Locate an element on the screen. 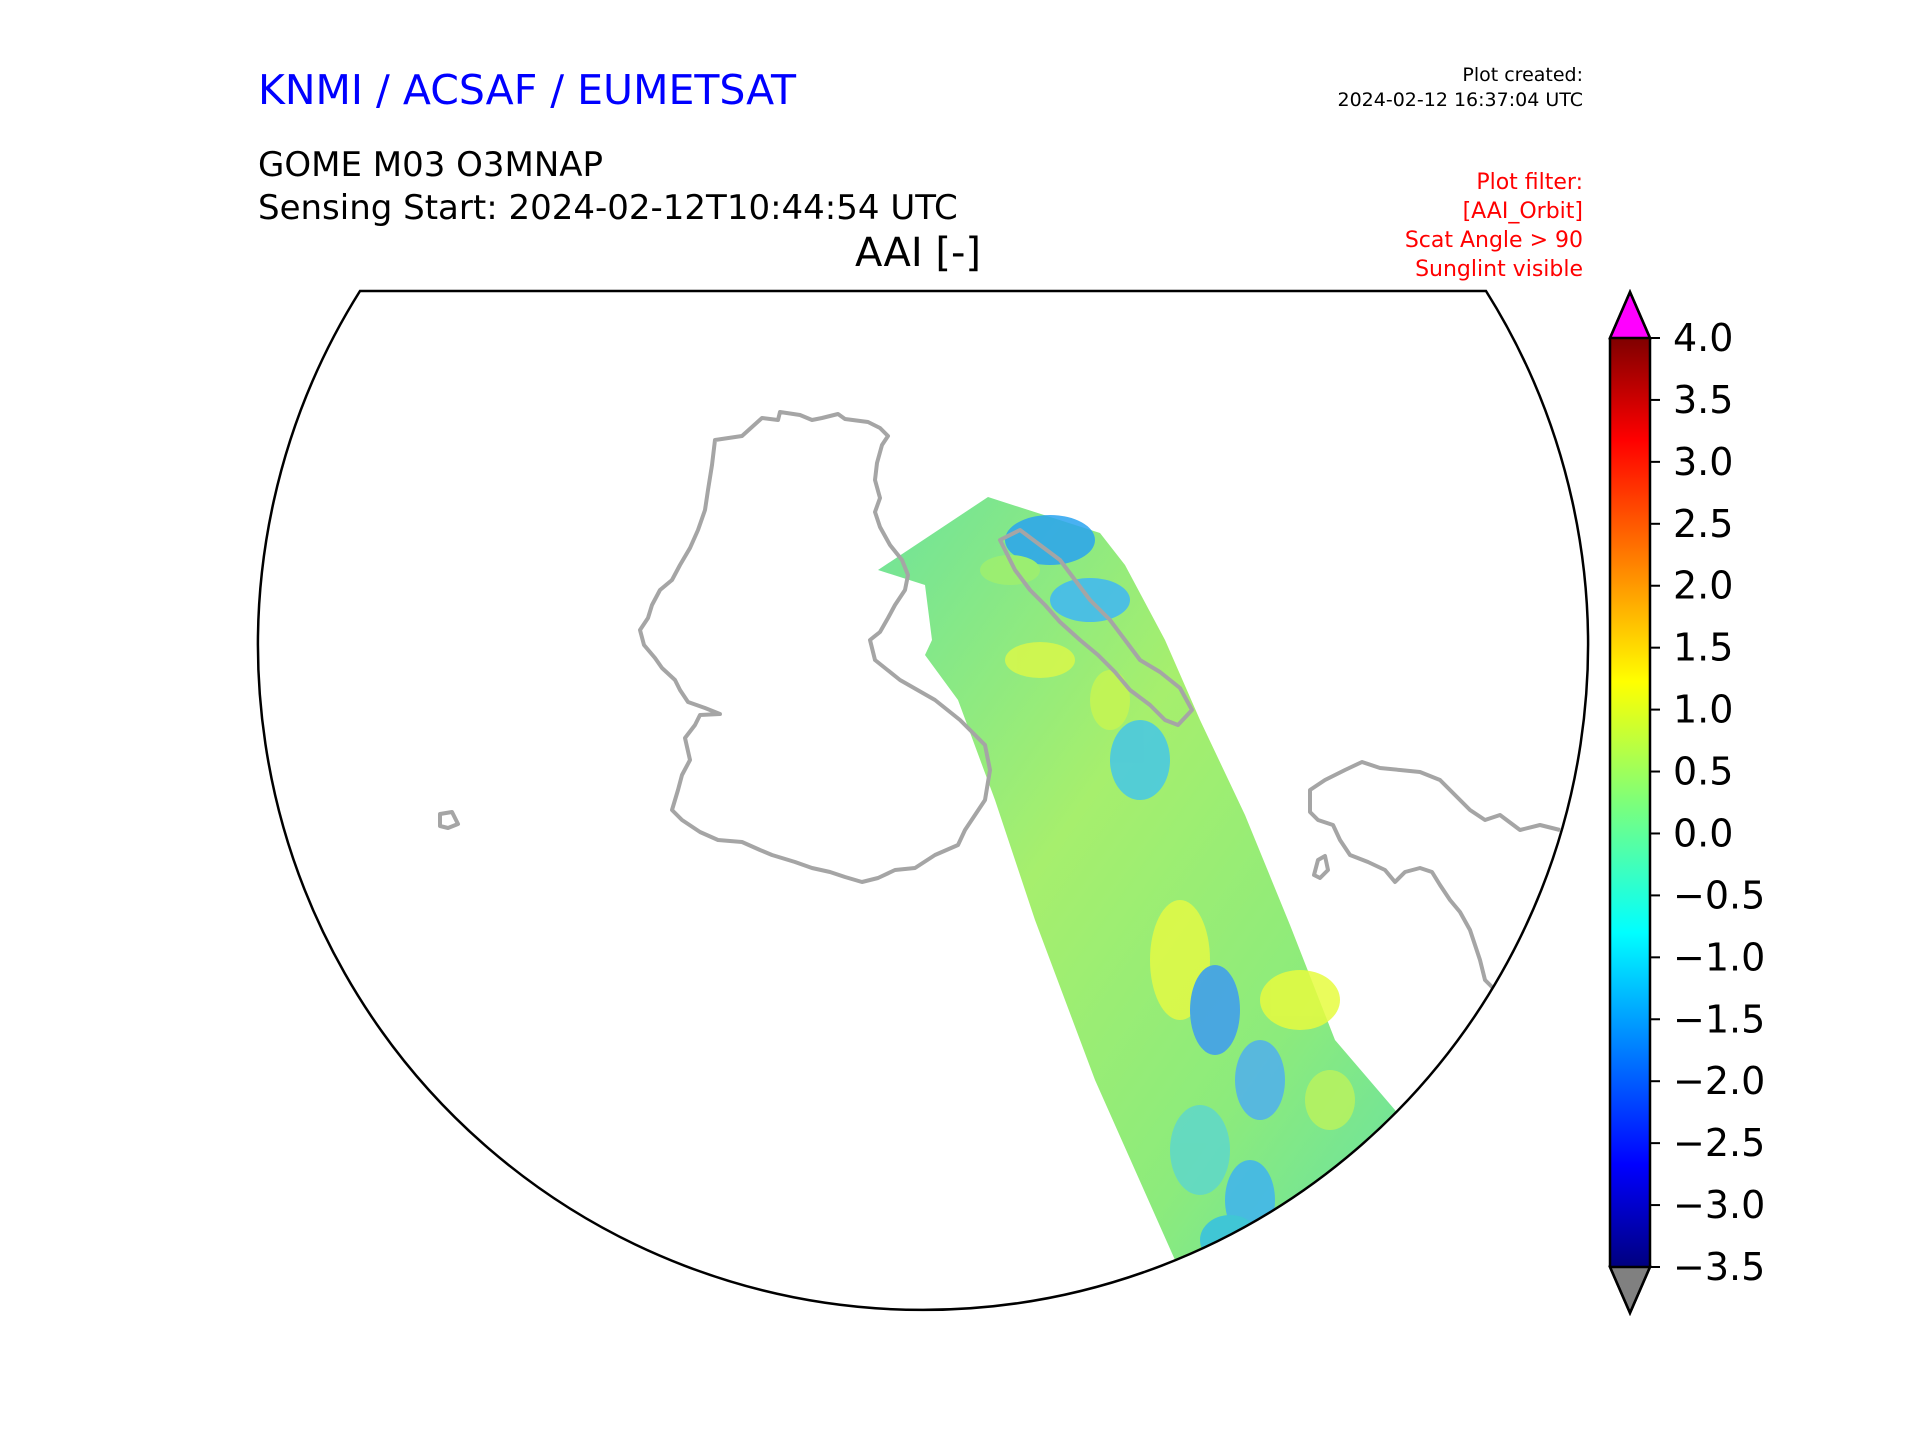 This screenshot has width=1920, height=1440. colorbar-tick-label: −3.5 is located at coordinates (1719, 1267).